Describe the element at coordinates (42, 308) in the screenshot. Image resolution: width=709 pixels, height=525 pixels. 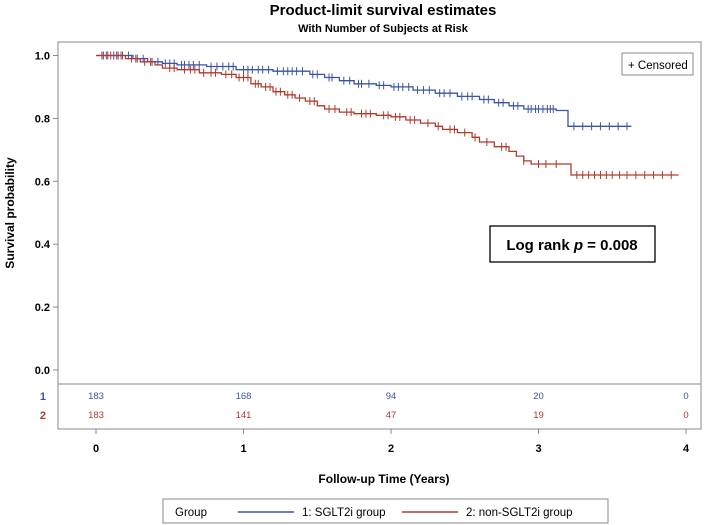
I see `y-tick-label: 0.2` at that location.